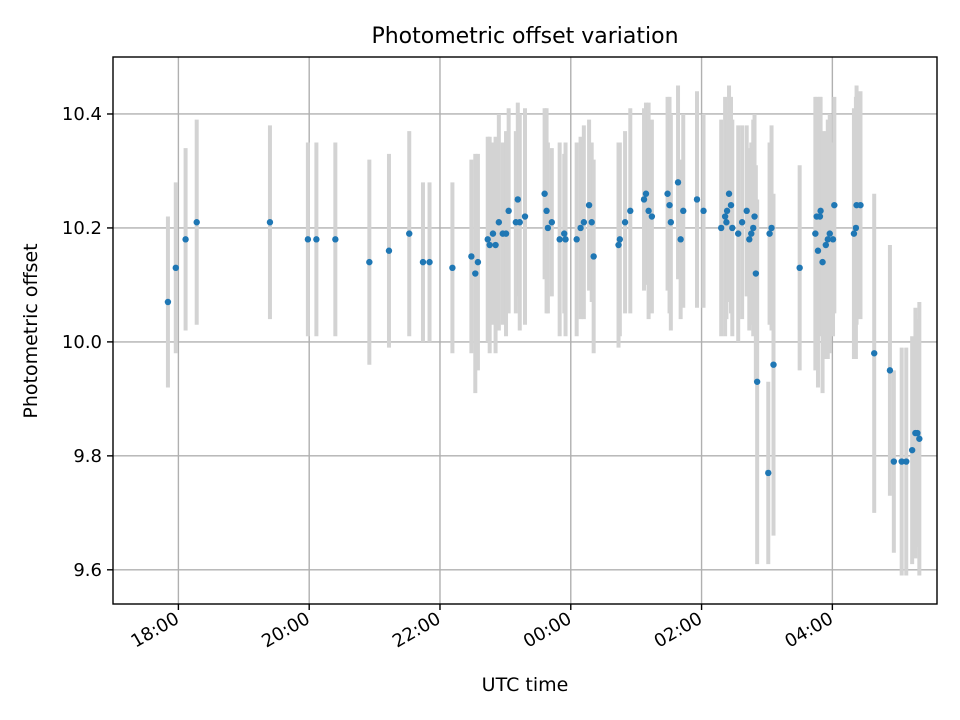 The height and width of the screenshot is (720, 960). I want to click on x-tick-label: 00:00, so click(547, 630).